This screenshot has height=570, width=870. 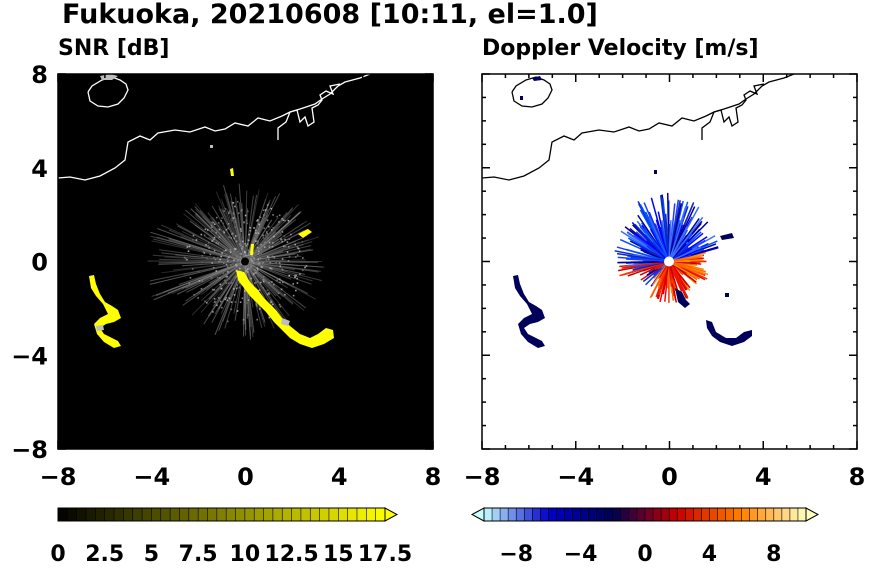 What do you see at coordinates (245, 477) in the screenshot?
I see `snr-x-tick-label: 0` at bounding box center [245, 477].